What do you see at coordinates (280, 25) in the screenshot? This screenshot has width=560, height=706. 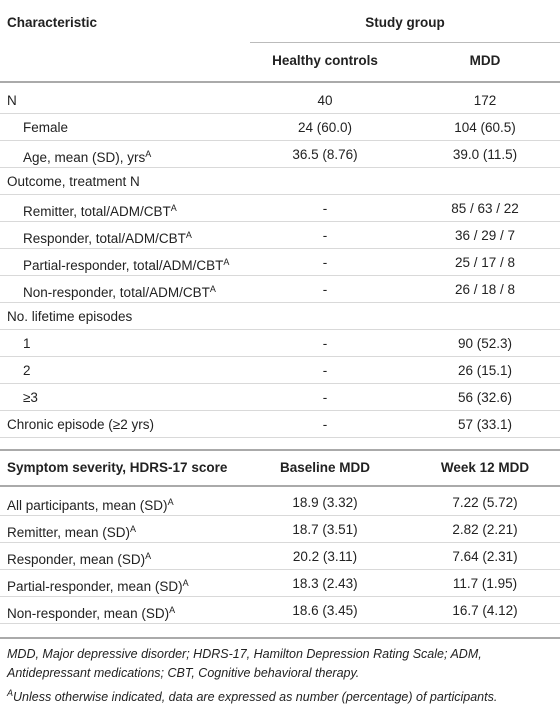 I see `header-row: Characteristic Study group` at bounding box center [280, 25].